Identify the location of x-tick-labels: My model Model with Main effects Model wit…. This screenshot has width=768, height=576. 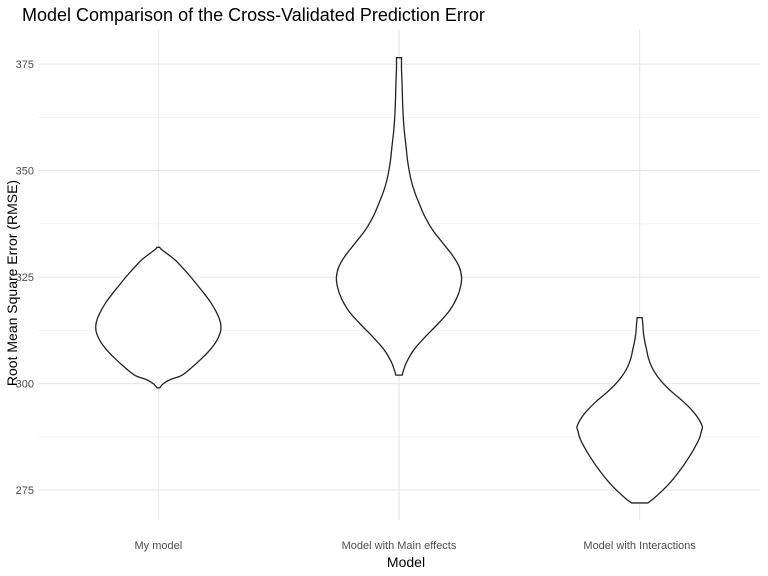
(415, 546).